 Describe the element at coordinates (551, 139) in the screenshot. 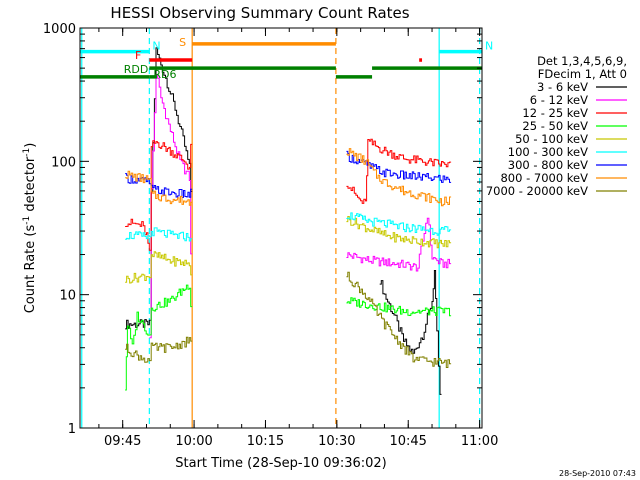

I see `legend-entry: 50 - 100 keV` at that location.